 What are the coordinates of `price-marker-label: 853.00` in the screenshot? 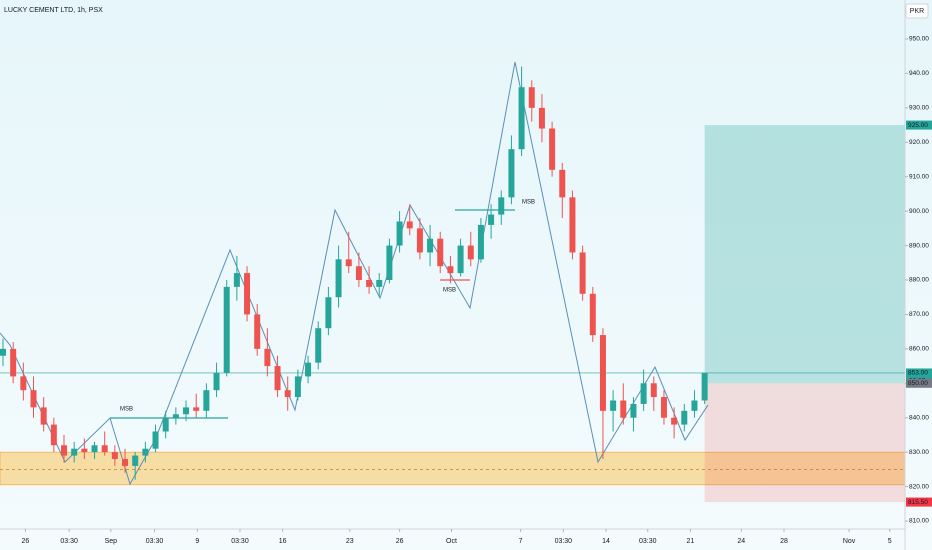 It's located at (918, 373).